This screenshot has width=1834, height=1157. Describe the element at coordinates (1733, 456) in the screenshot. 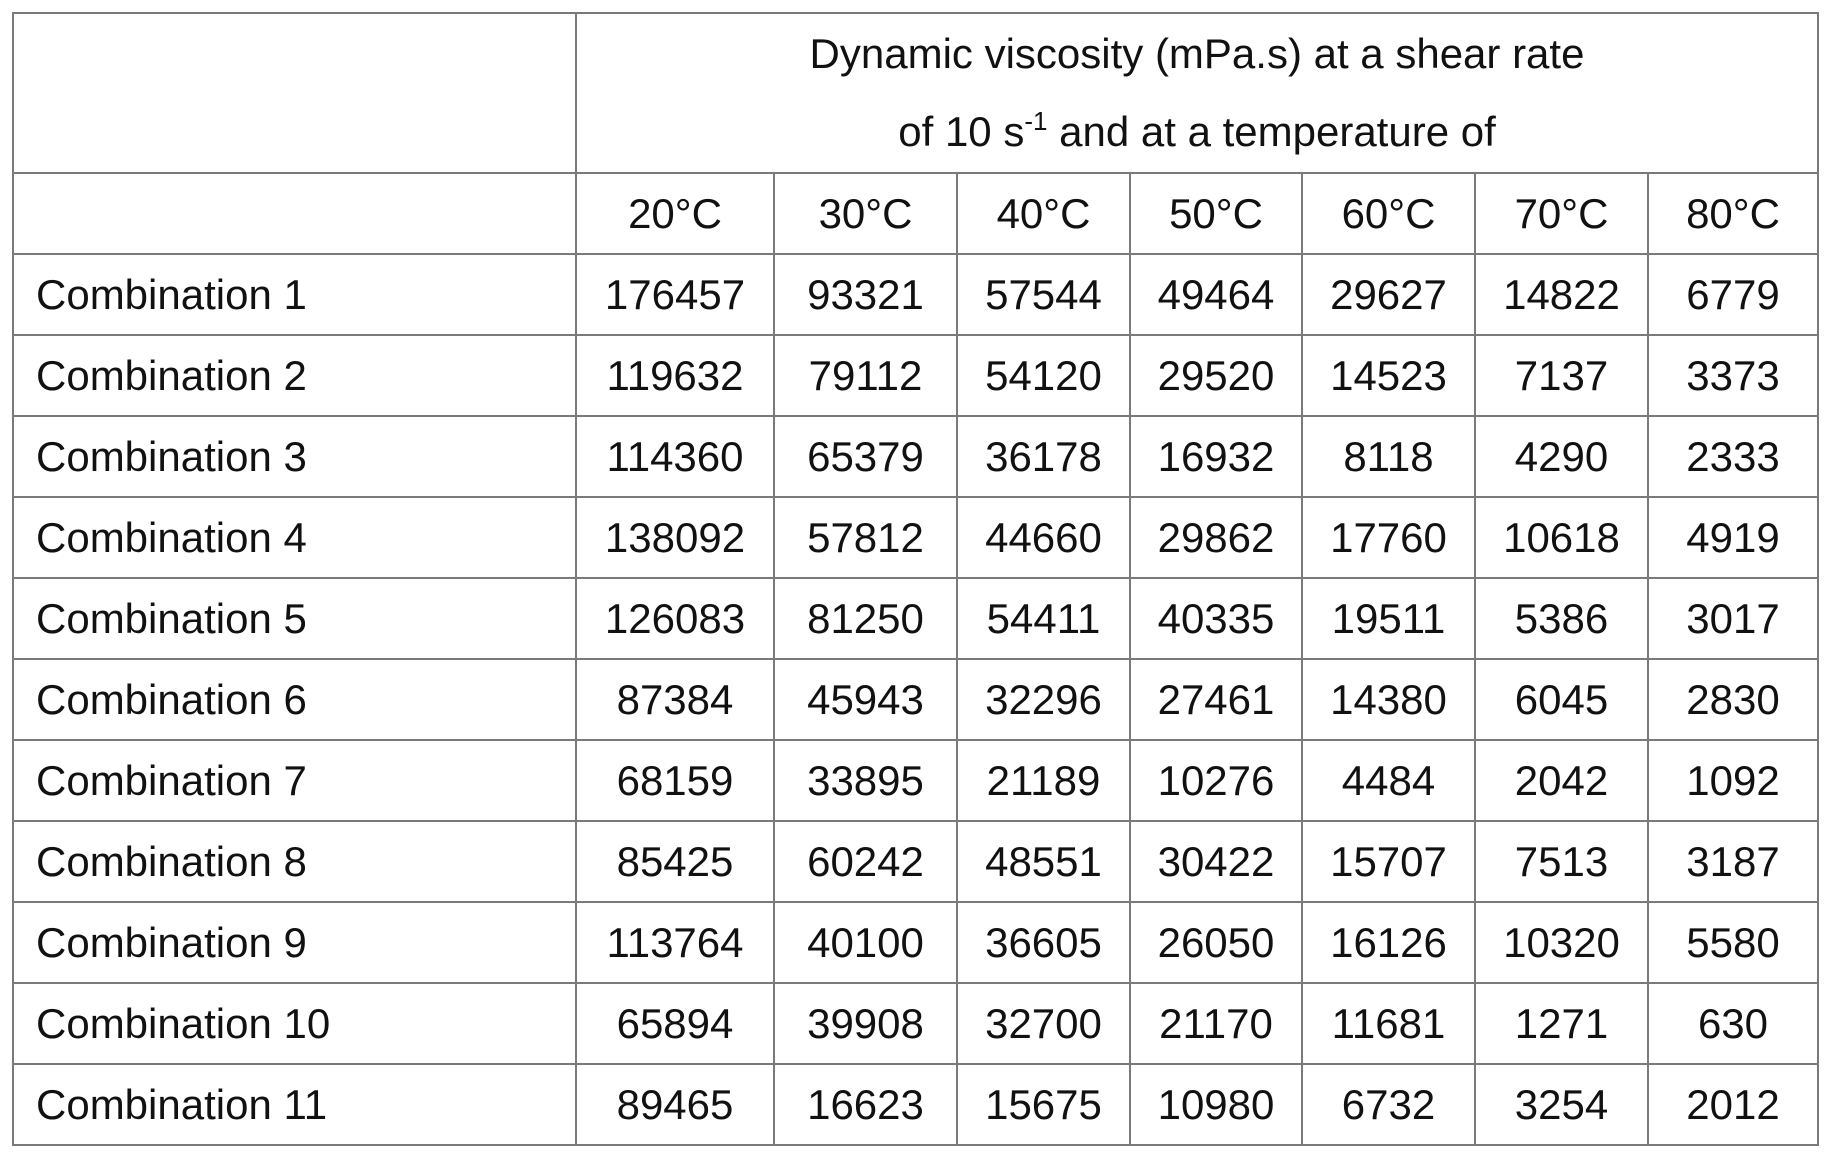

I see `value-cell: 2333` at that location.